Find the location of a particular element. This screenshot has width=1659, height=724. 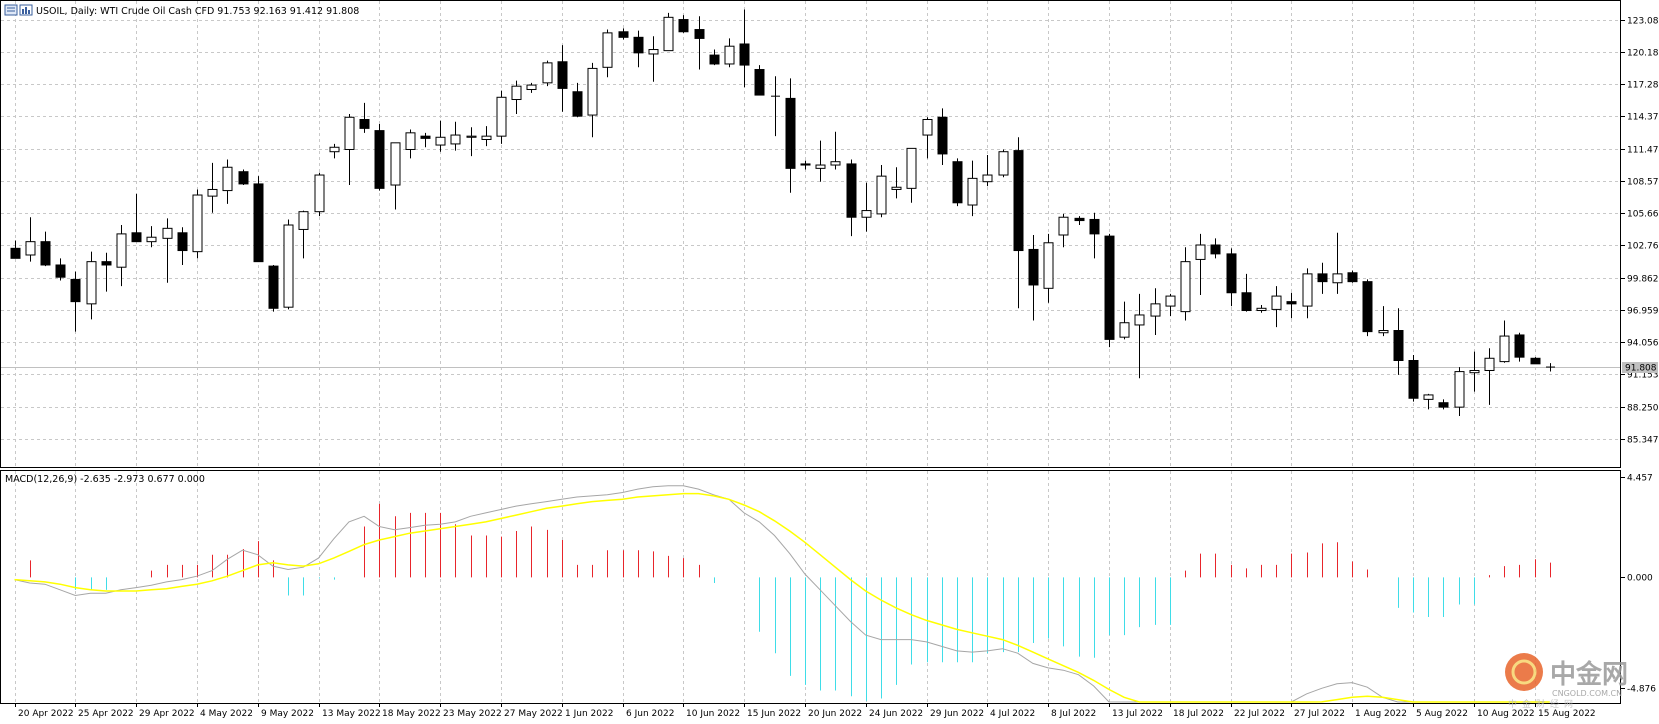

price-tick-label: 108.571 is located at coordinates (1643, 183).